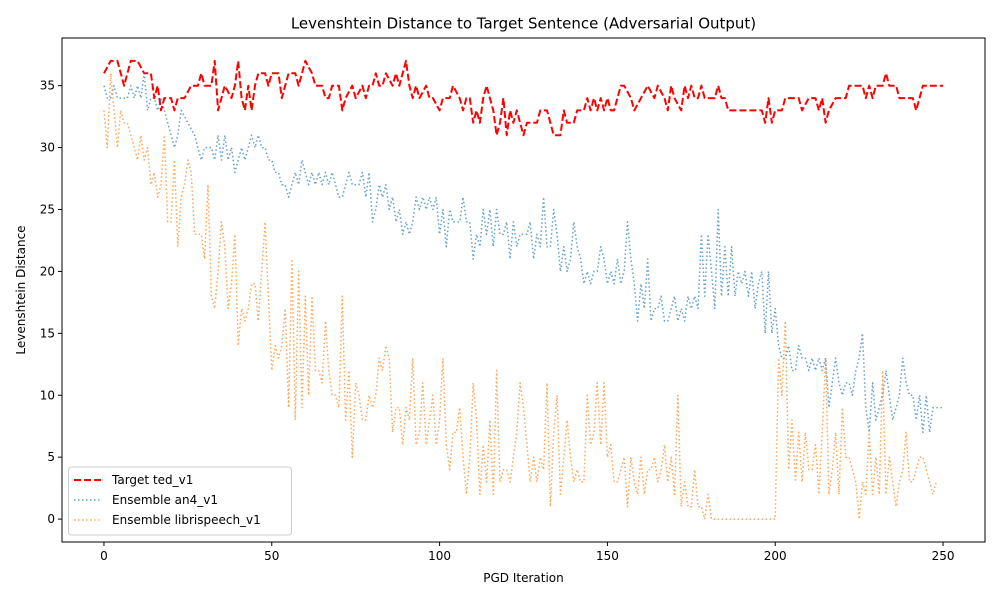 Image resolution: width=1000 pixels, height=600 pixels. What do you see at coordinates (51, 302) in the screenshot?
I see `y-axis: 0 5 10 15 20 25 30 35` at bounding box center [51, 302].